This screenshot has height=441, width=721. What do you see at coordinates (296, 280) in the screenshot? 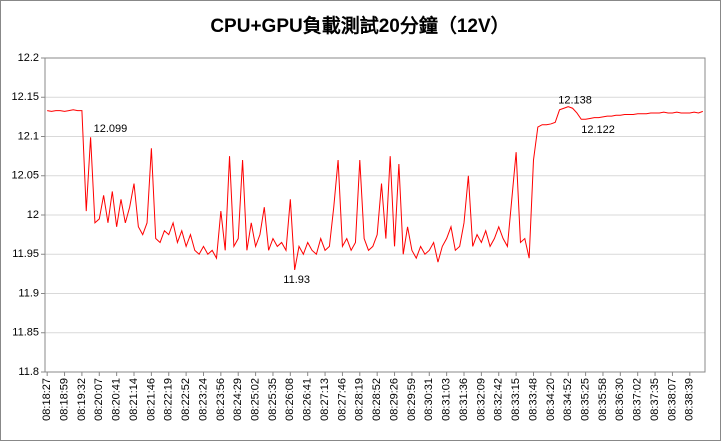
I see `data-label: 11.93` at bounding box center [296, 280].